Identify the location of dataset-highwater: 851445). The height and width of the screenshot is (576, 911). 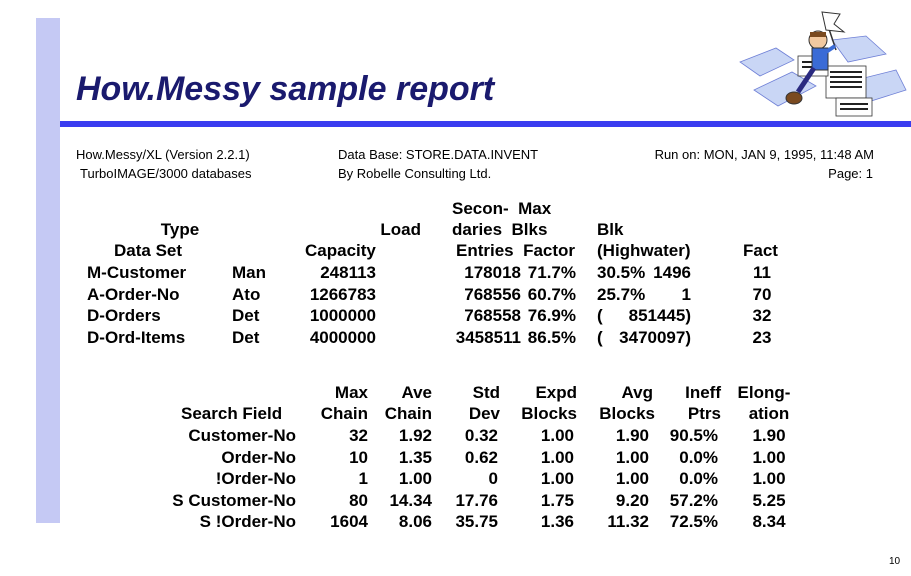
(659, 315).